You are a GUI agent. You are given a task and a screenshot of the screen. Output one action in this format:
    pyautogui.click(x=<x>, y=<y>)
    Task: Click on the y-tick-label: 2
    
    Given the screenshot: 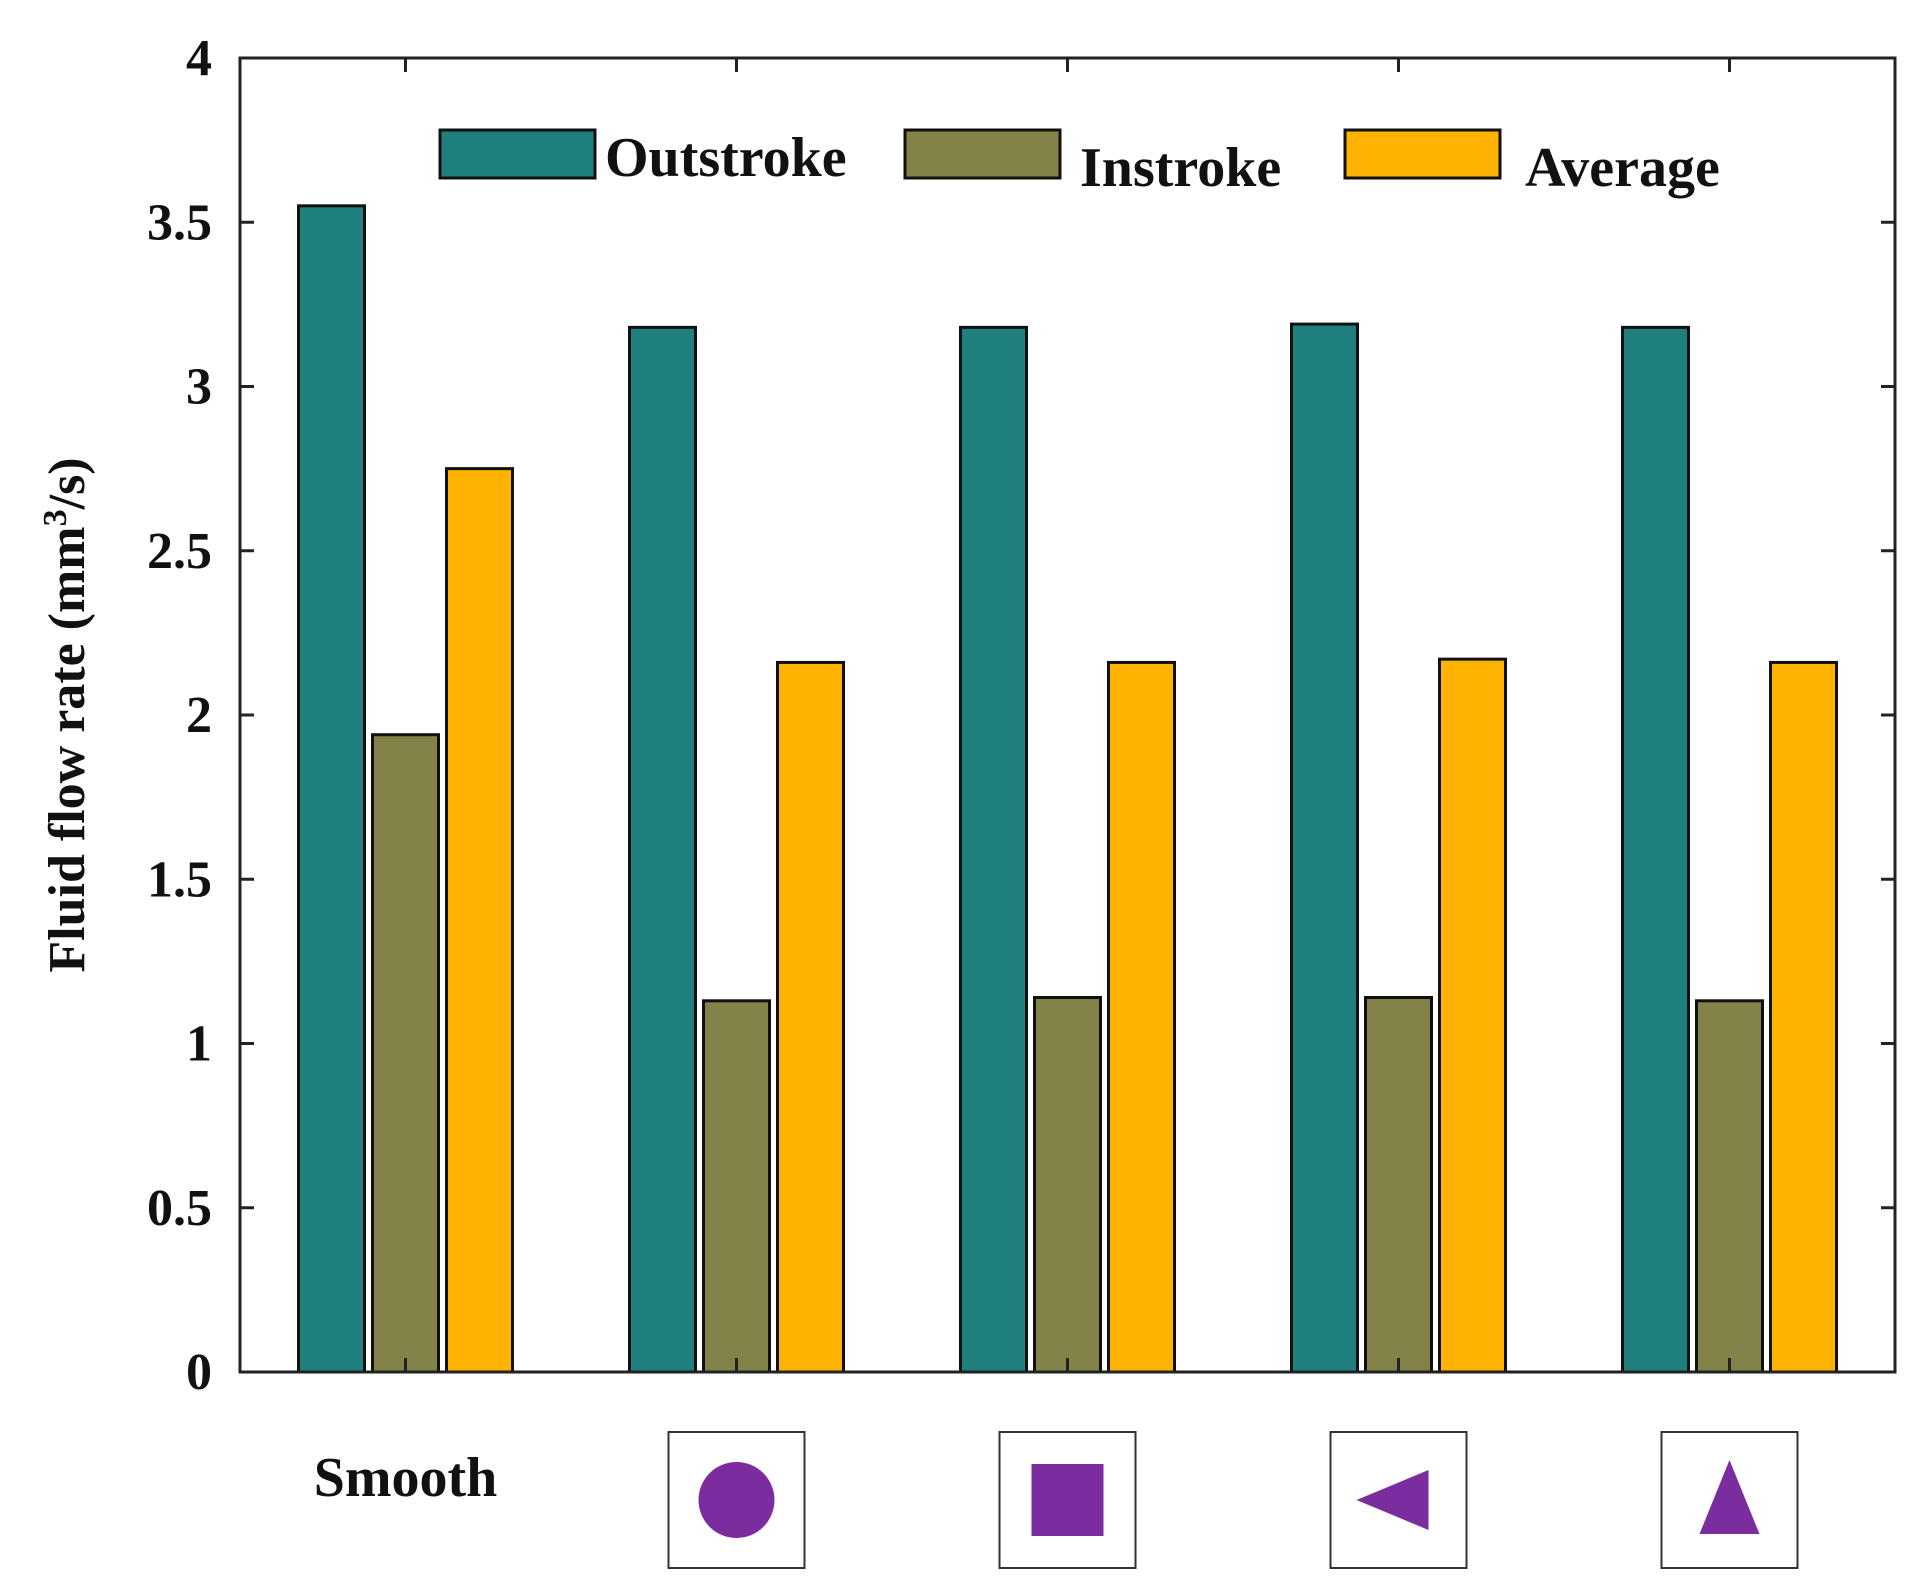 What is the action you would take?
    pyautogui.click(x=199, y=715)
    